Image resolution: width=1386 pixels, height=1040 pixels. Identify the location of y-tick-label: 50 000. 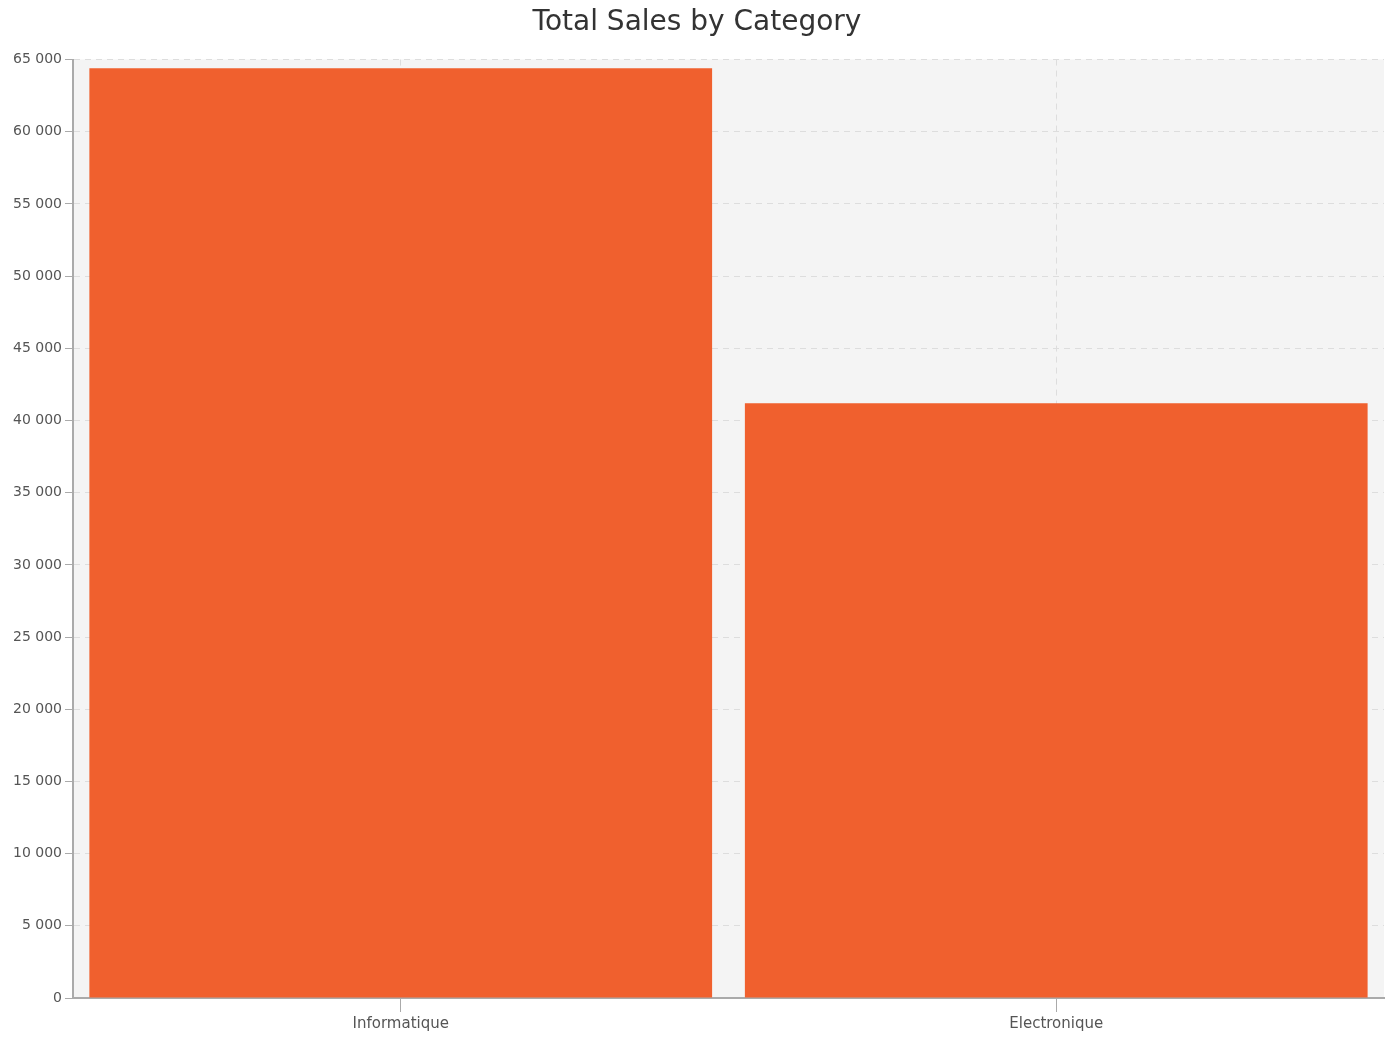
(37, 274).